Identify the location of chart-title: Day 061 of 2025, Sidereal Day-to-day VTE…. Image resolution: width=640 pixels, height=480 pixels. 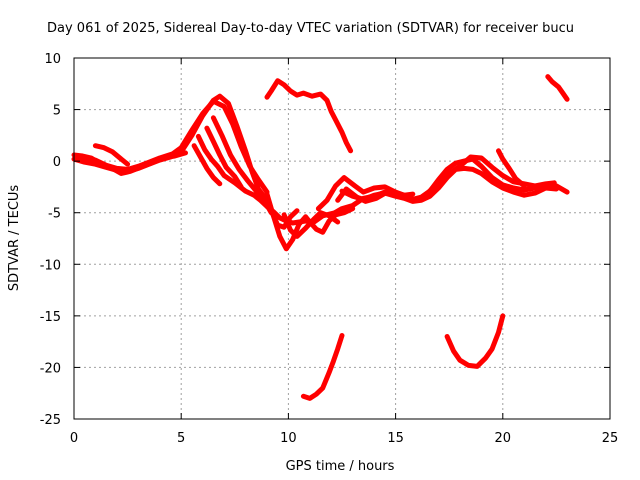
(310, 28).